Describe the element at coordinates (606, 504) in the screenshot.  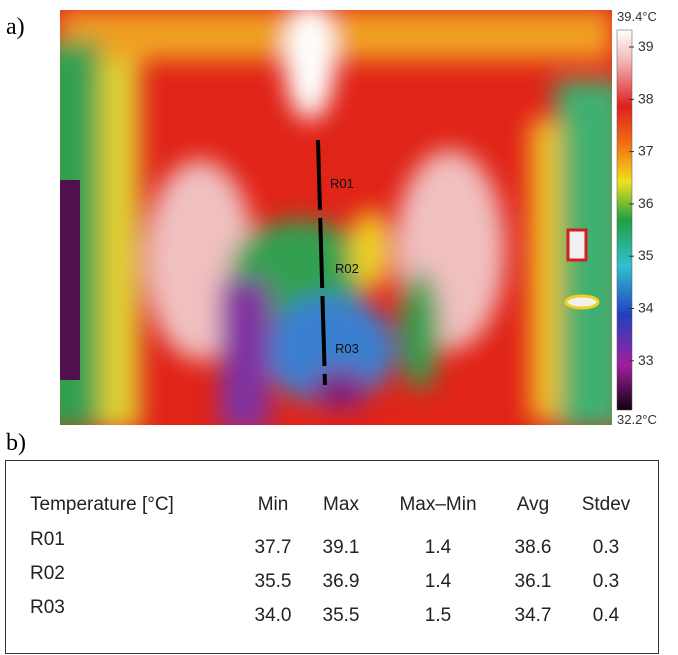
I see `table-header: Stdev` at that location.